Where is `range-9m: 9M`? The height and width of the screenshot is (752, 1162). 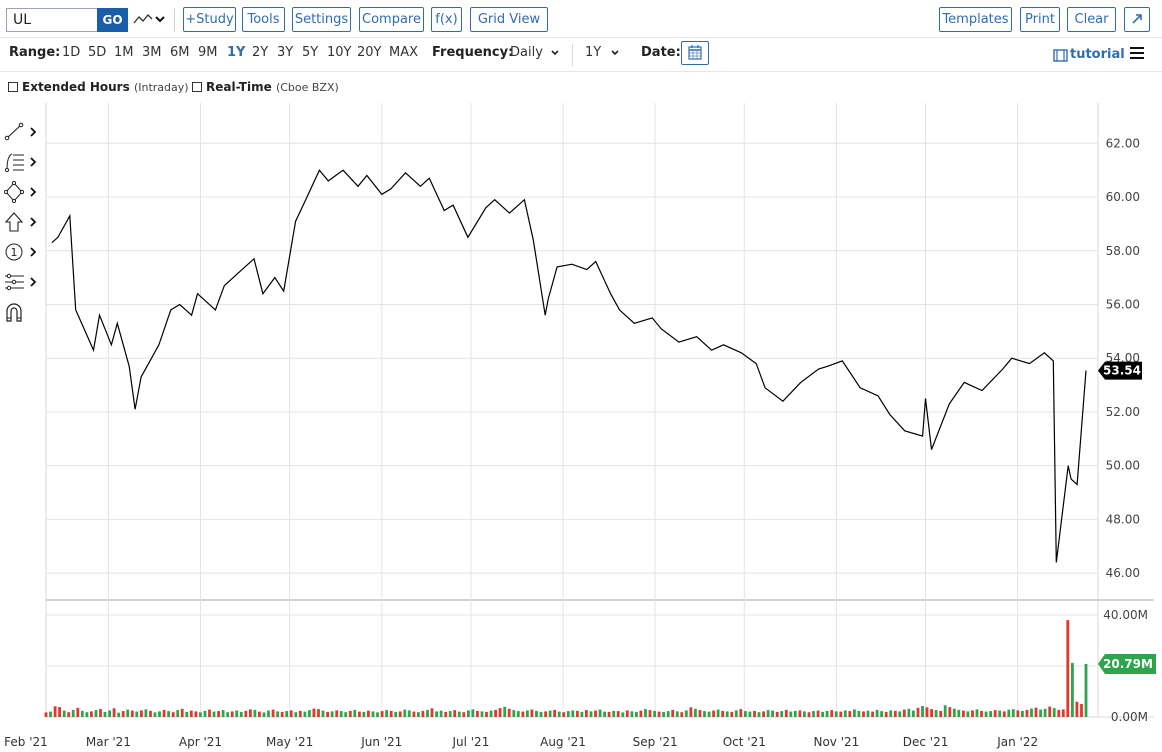
range-9m: 9M is located at coordinates (208, 52).